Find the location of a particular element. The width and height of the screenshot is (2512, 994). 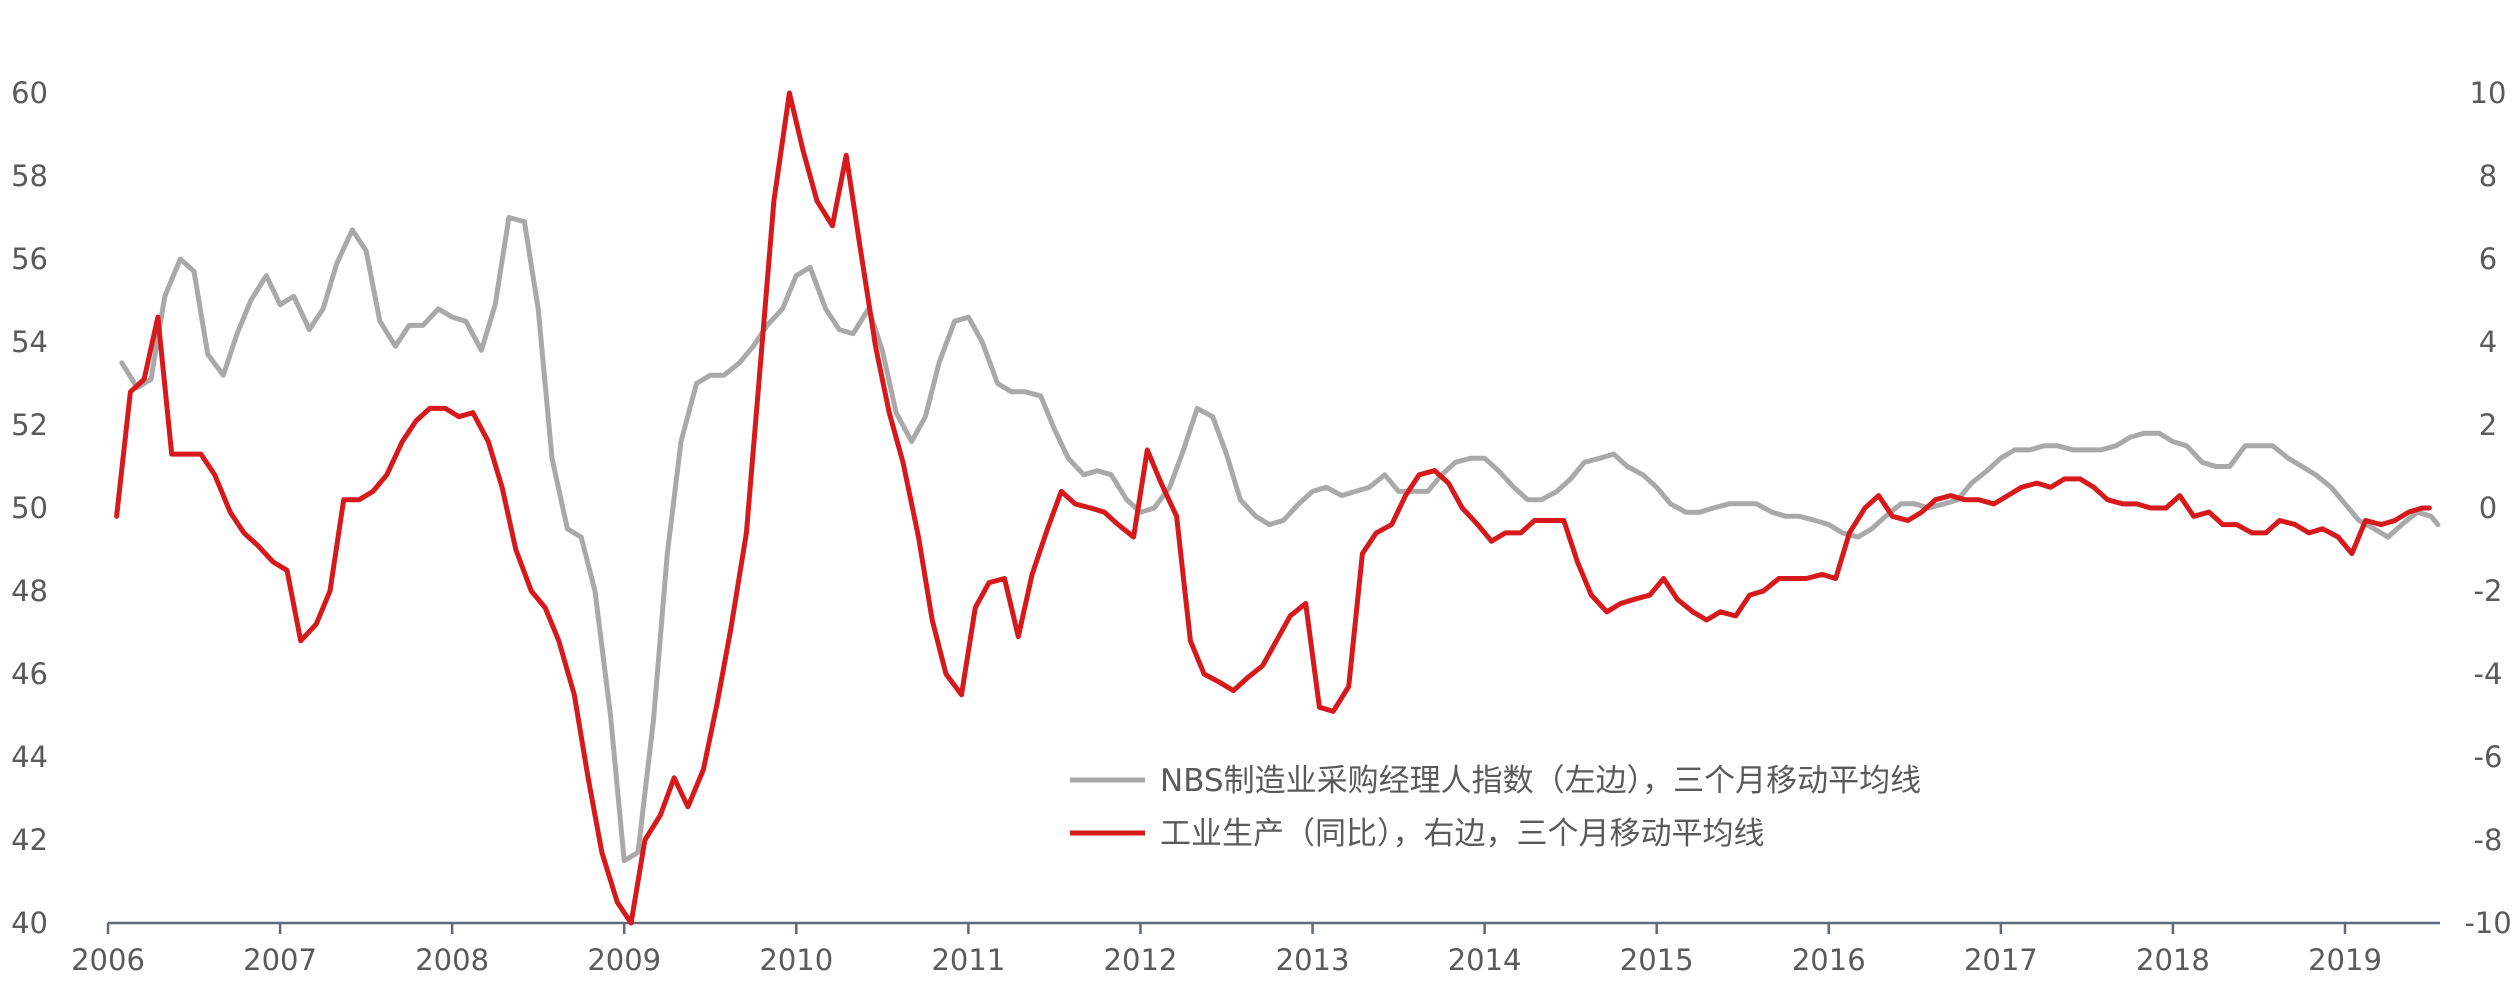

y-left-tick-label: 50 is located at coordinates (29, 508).